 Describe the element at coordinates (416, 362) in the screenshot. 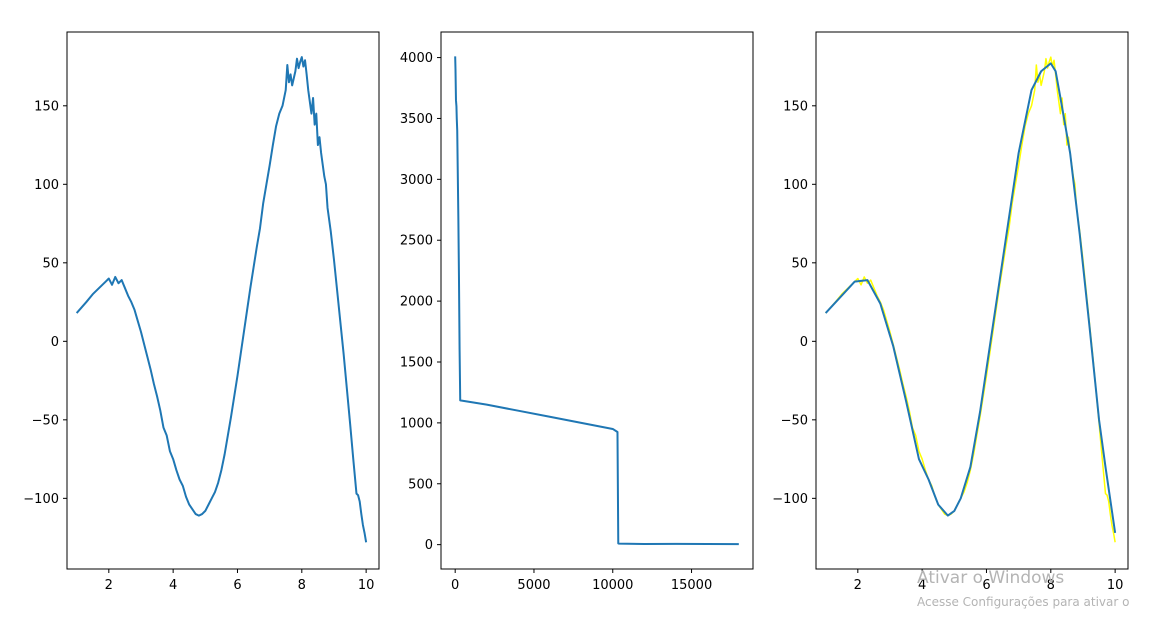

I see `y-tick-label: 1500` at that location.